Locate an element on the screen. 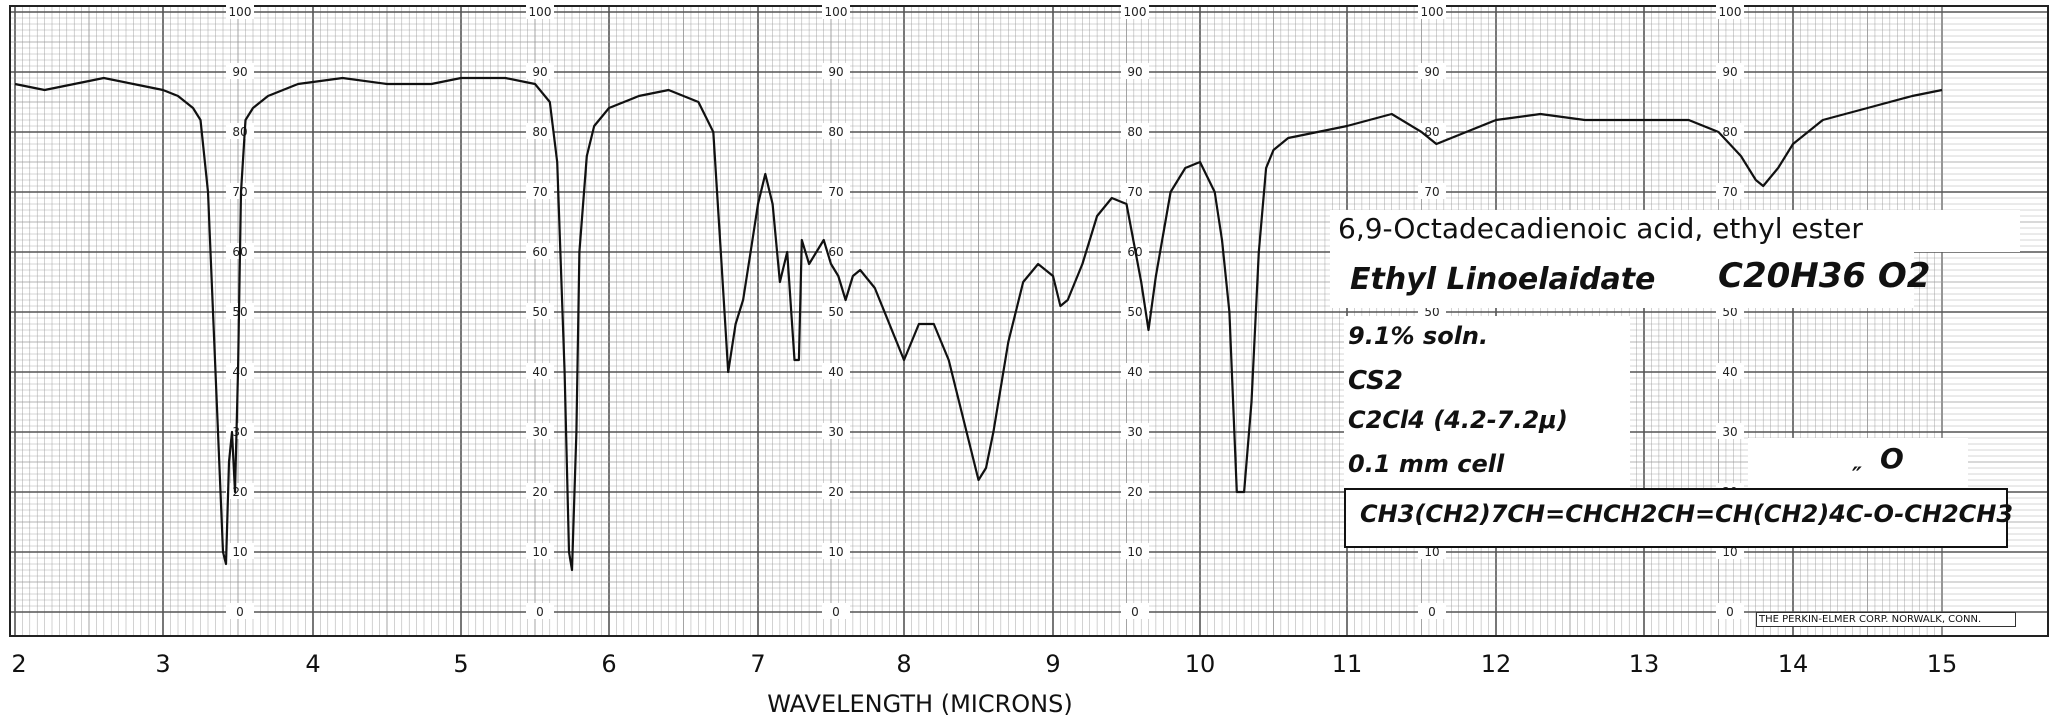 The image size is (2058, 719). x-tick-label: 3 is located at coordinates (162, 664).